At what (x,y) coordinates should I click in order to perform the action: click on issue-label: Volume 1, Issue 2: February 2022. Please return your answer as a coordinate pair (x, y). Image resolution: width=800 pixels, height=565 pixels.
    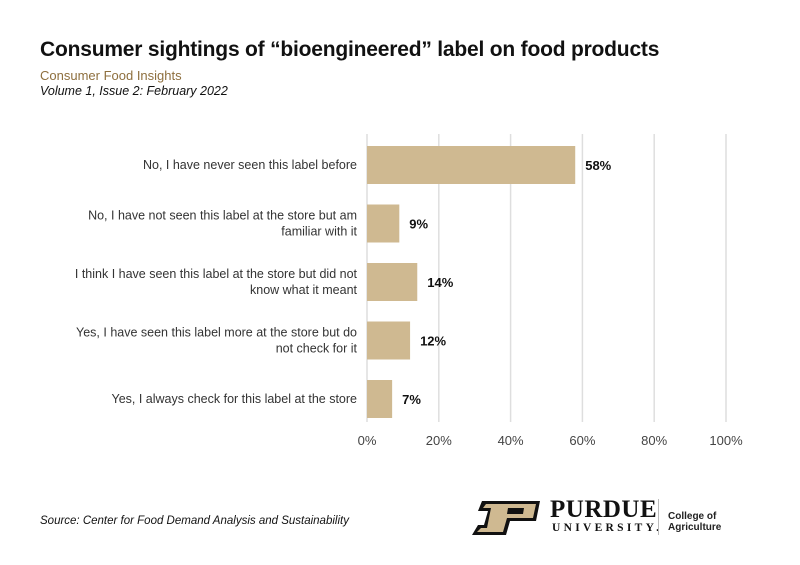
    Looking at the image, I should click on (134, 91).